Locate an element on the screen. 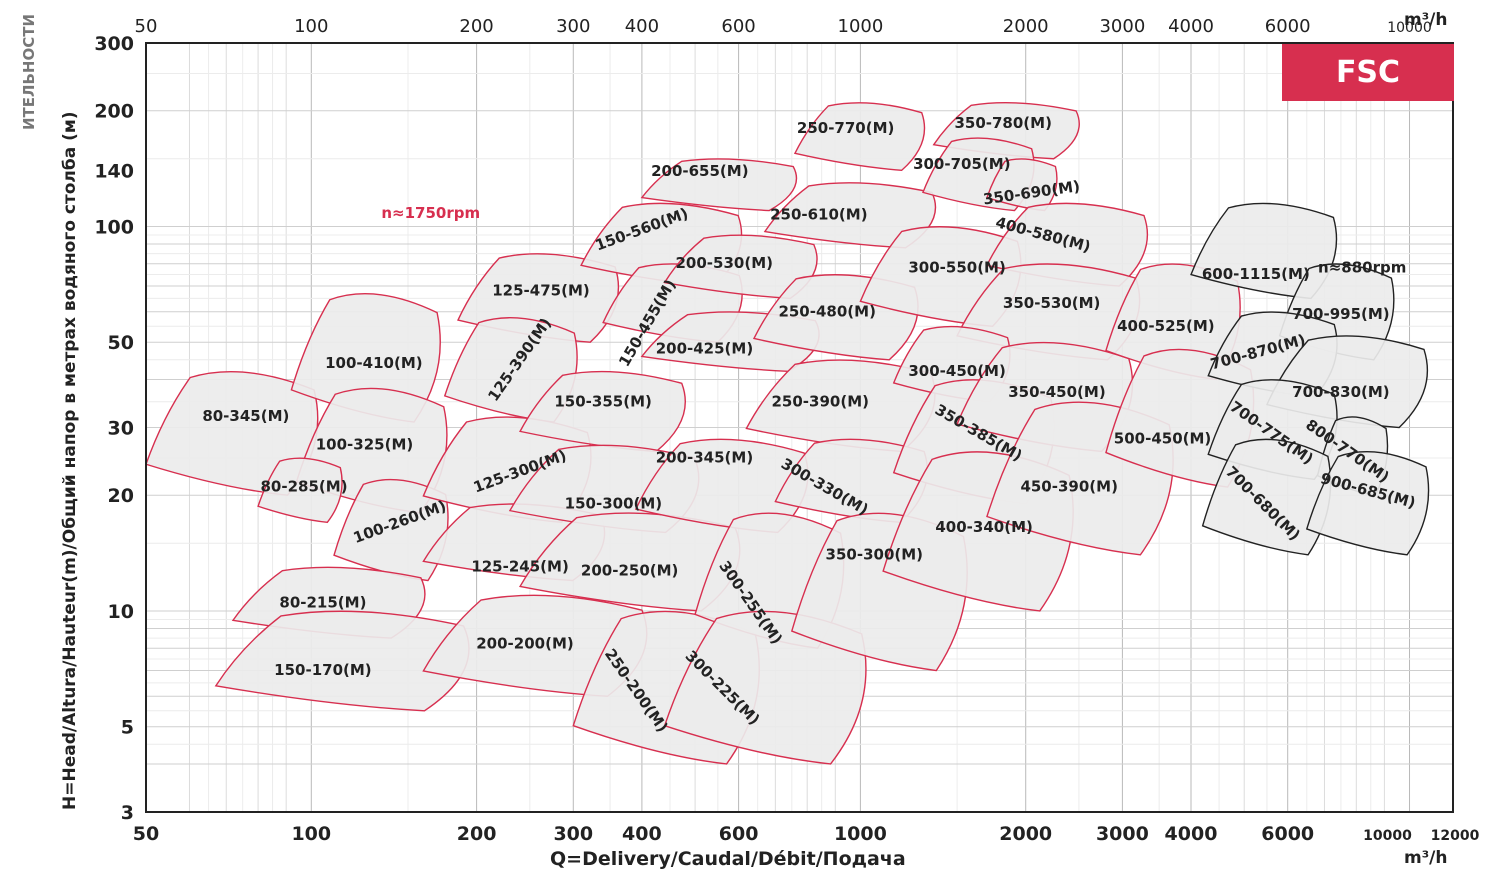 Image resolution: width=1485 pixels, height=877 pixels. curve-label: 80-215(M) is located at coordinates (322, 602).